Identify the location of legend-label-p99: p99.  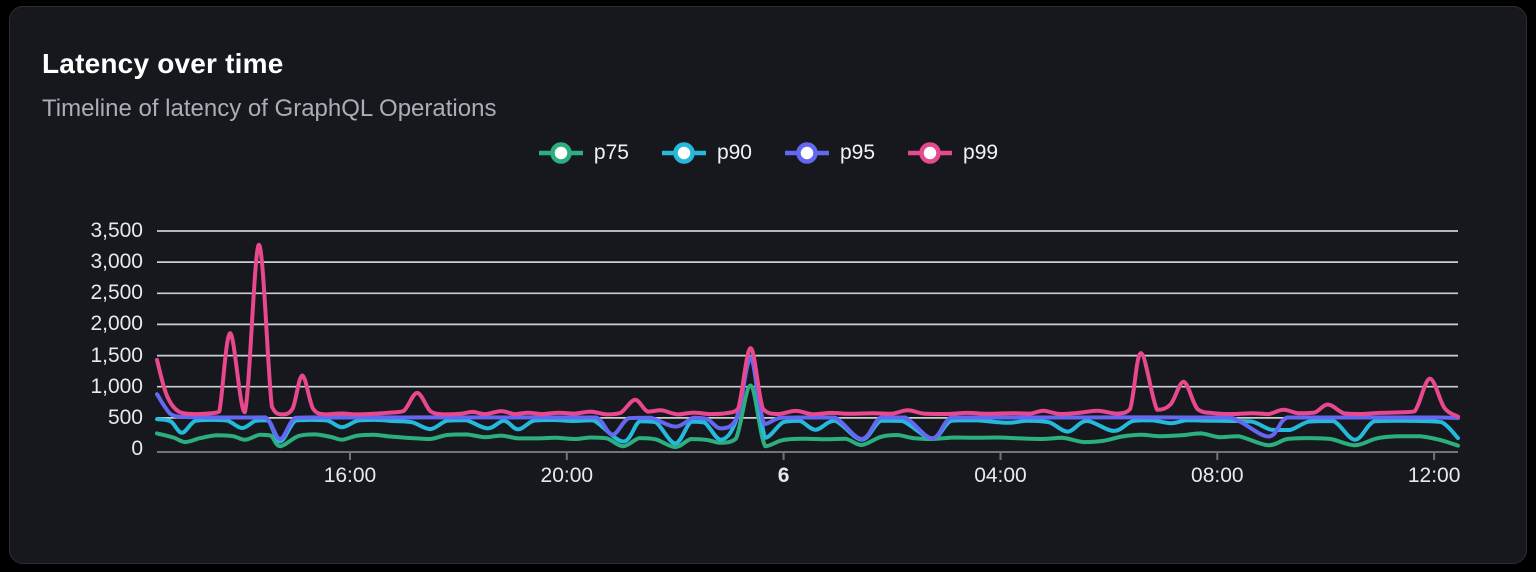
(981, 152).